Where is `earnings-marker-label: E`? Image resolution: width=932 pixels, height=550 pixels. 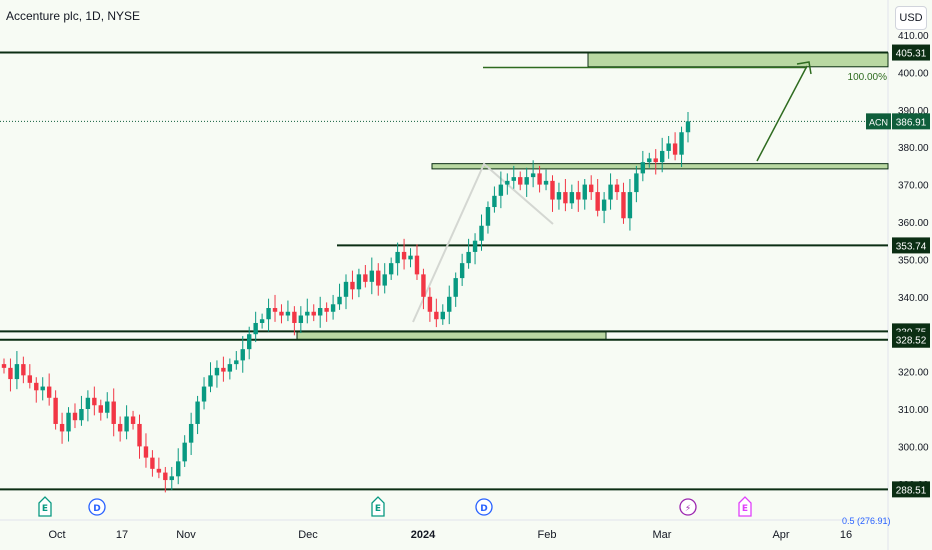
earnings-marker-label: E is located at coordinates (45, 509).